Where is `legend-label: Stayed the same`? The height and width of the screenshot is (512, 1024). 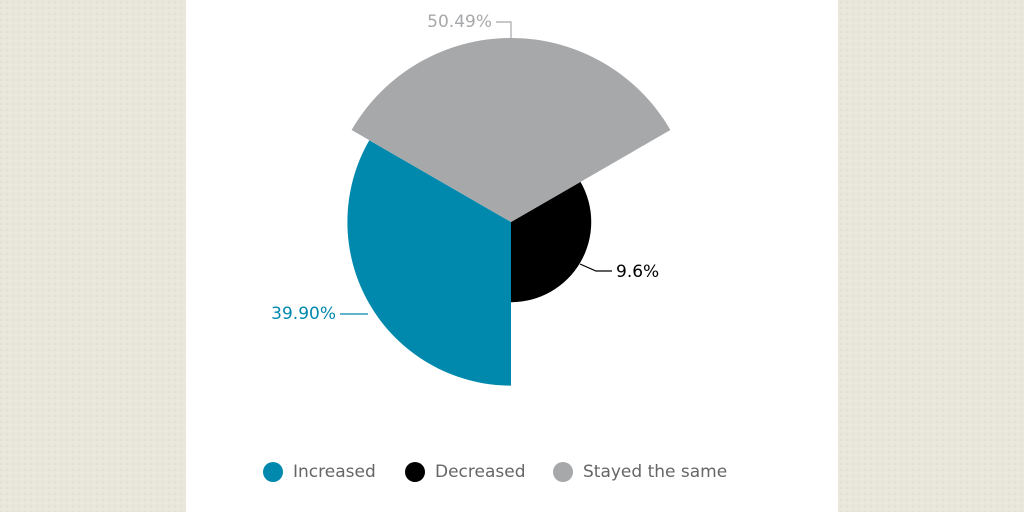 legend-label: Stayed the same is located at coordinates (655, 472).